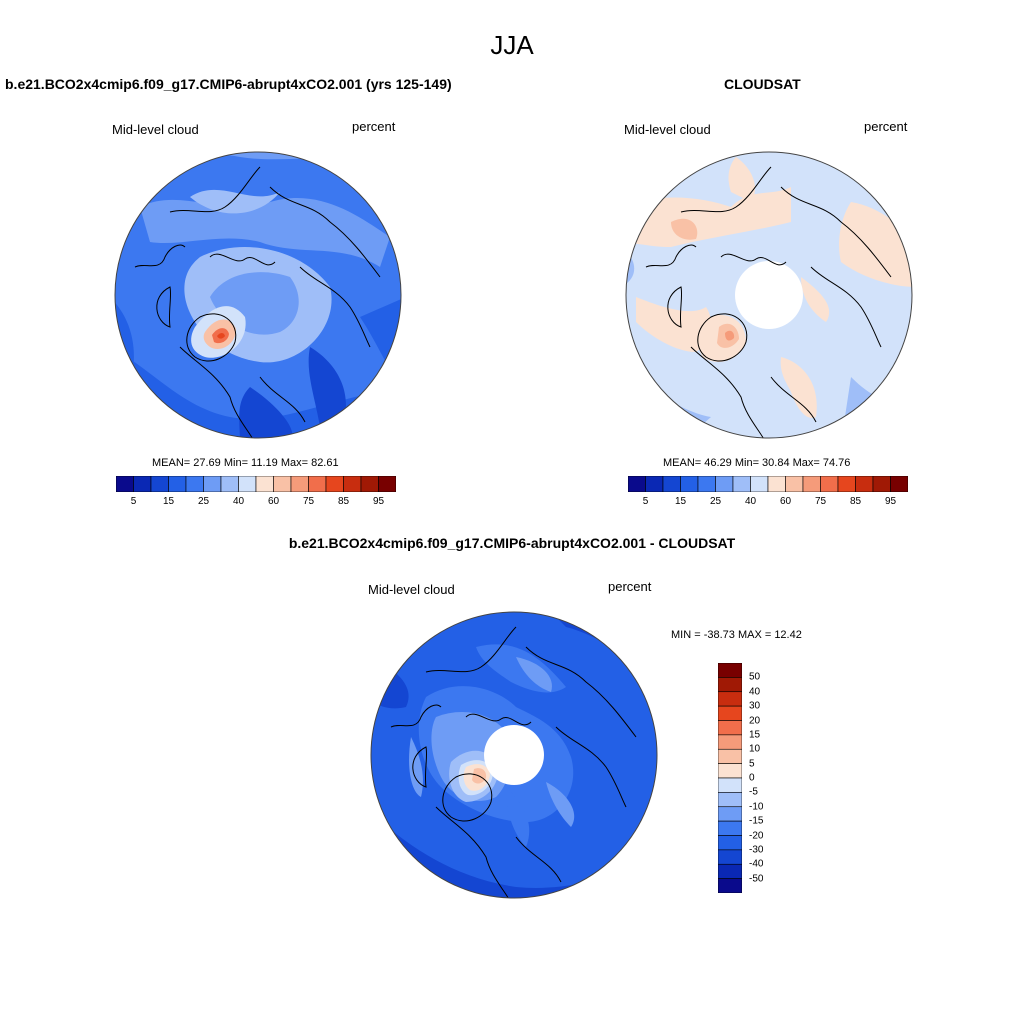 This screenshot has height=1024, width=1024. Describe the element at coordinates (645, 501) in the screenshot. I see `panel2-colorbar-label: 5` at that location.